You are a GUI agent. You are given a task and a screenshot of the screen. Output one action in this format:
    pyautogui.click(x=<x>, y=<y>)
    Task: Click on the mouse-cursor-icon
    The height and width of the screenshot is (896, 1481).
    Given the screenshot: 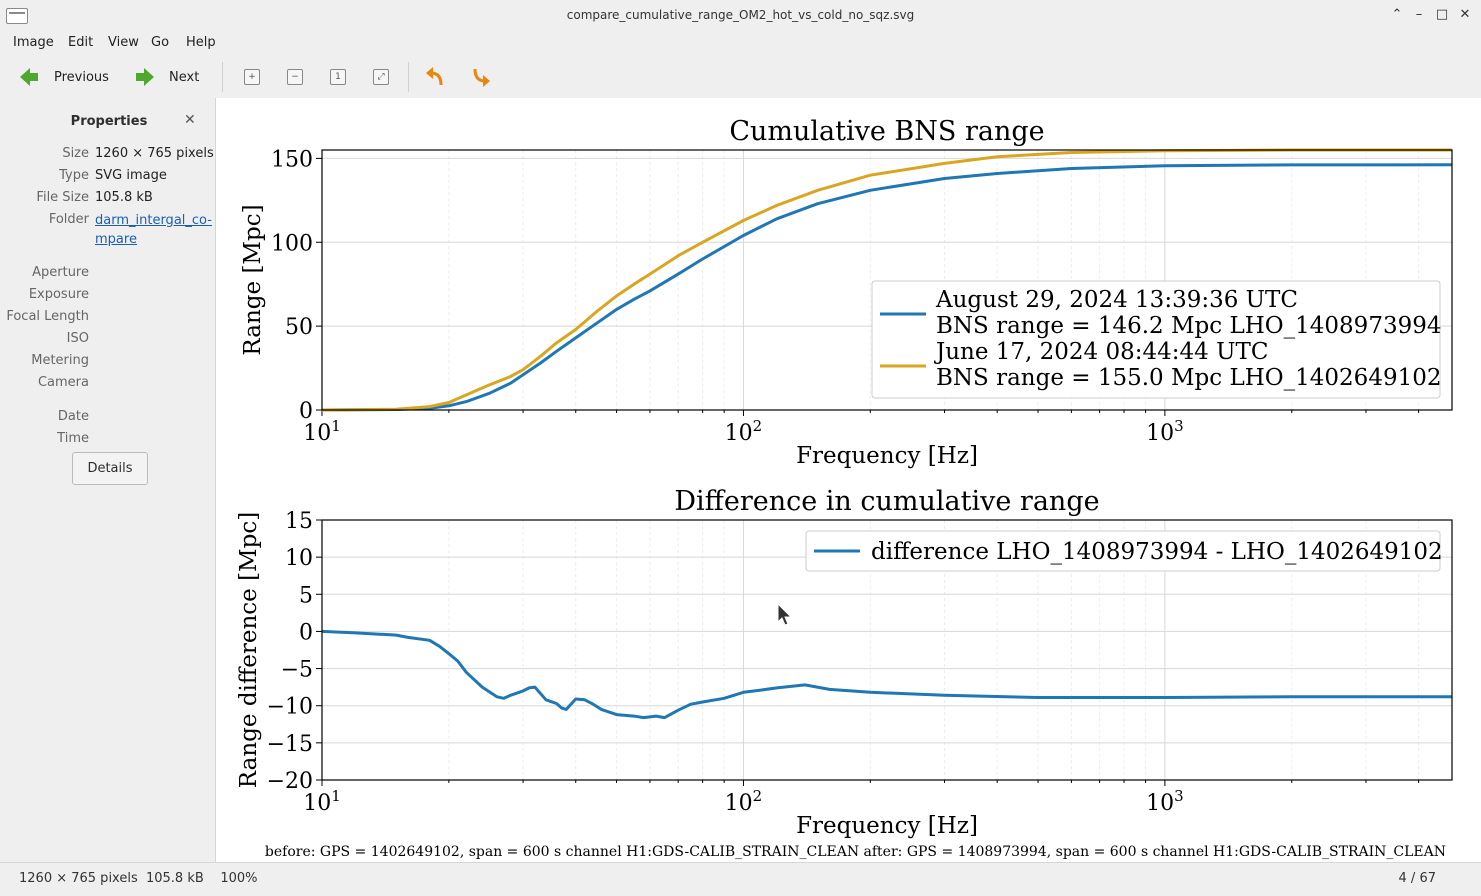 What is the action you would take?
    pyautogui.click(x=785, y=614)
    